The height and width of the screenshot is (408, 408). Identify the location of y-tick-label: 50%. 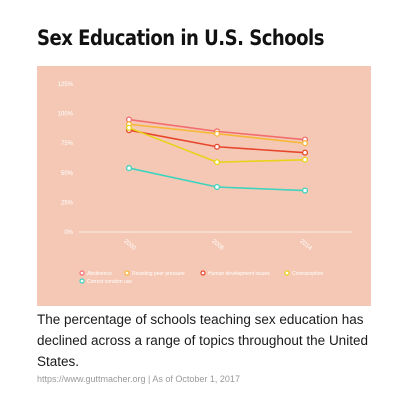
(67, 174).